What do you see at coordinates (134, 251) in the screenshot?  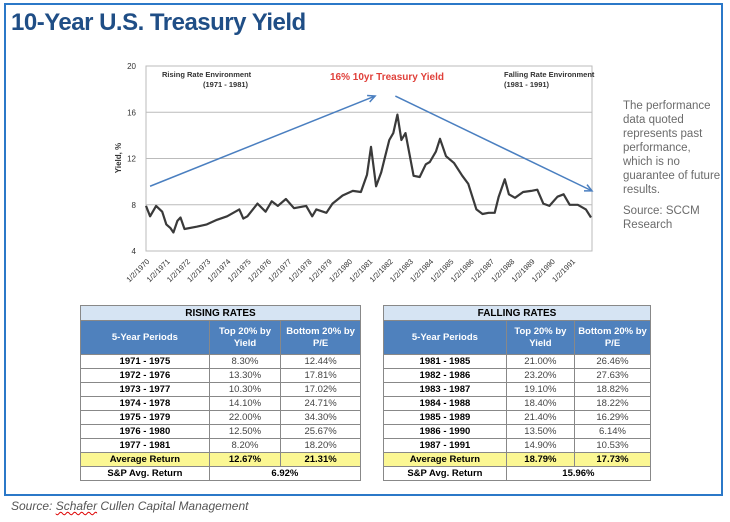 I see `y-tick-label: 4` at bounding box center [134, 251].